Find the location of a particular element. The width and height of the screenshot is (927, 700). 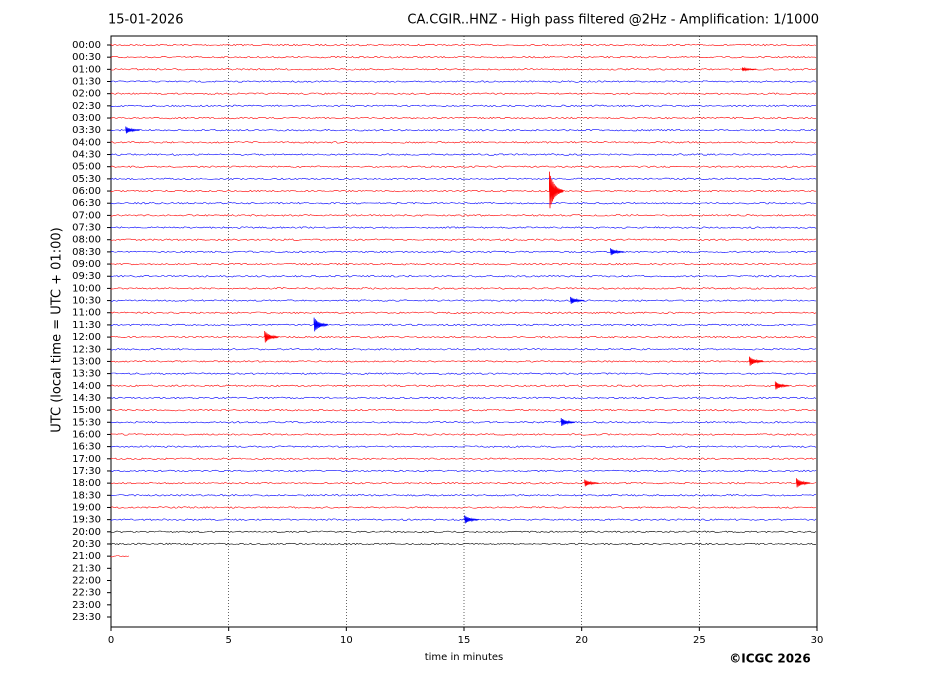

x-tick-label: 5 is located at coordinates (228, 640).